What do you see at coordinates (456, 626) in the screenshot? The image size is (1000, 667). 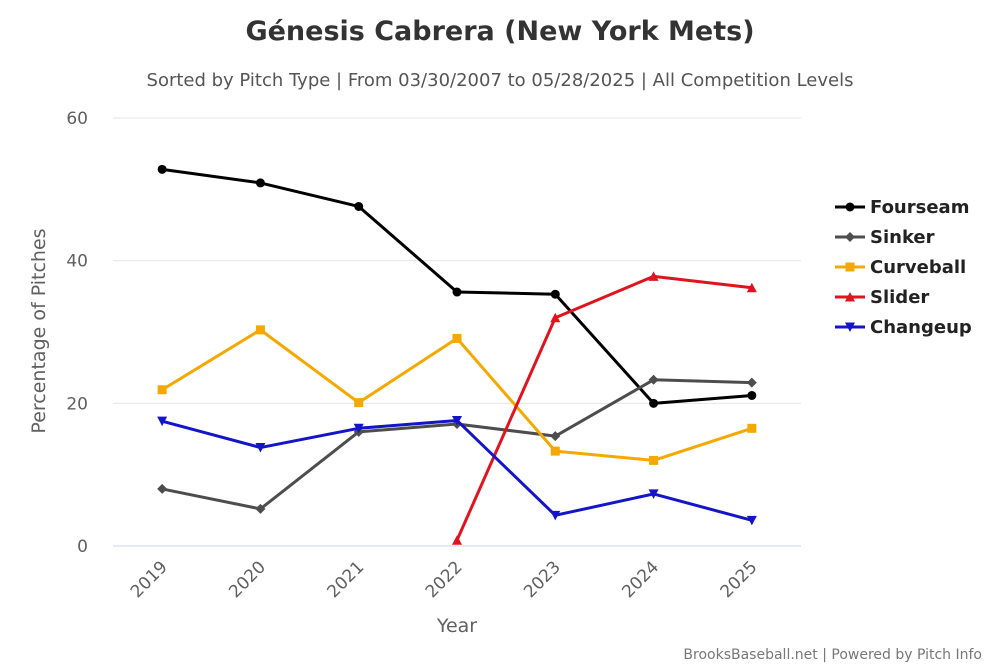 I see `x-axis-title: Year` at bounding box center [456, 626].